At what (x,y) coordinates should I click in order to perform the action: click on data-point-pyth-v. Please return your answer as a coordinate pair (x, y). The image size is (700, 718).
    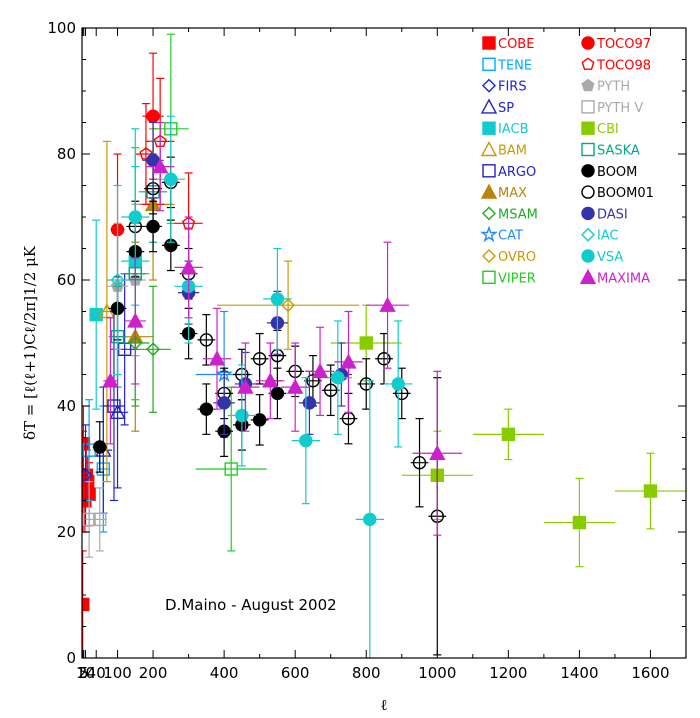
    Looking at the image, I should click on (89, 519).